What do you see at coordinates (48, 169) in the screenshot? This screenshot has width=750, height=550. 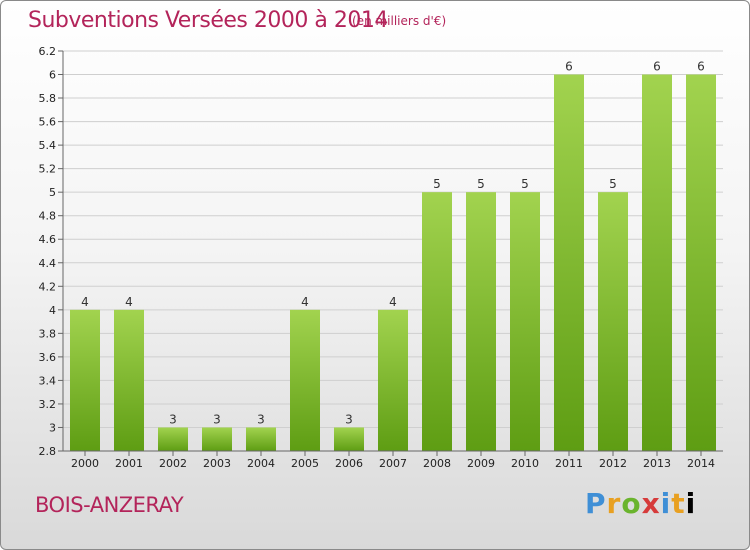 I see `y-tick-label: 5.2` at bounding box center [48, 169].